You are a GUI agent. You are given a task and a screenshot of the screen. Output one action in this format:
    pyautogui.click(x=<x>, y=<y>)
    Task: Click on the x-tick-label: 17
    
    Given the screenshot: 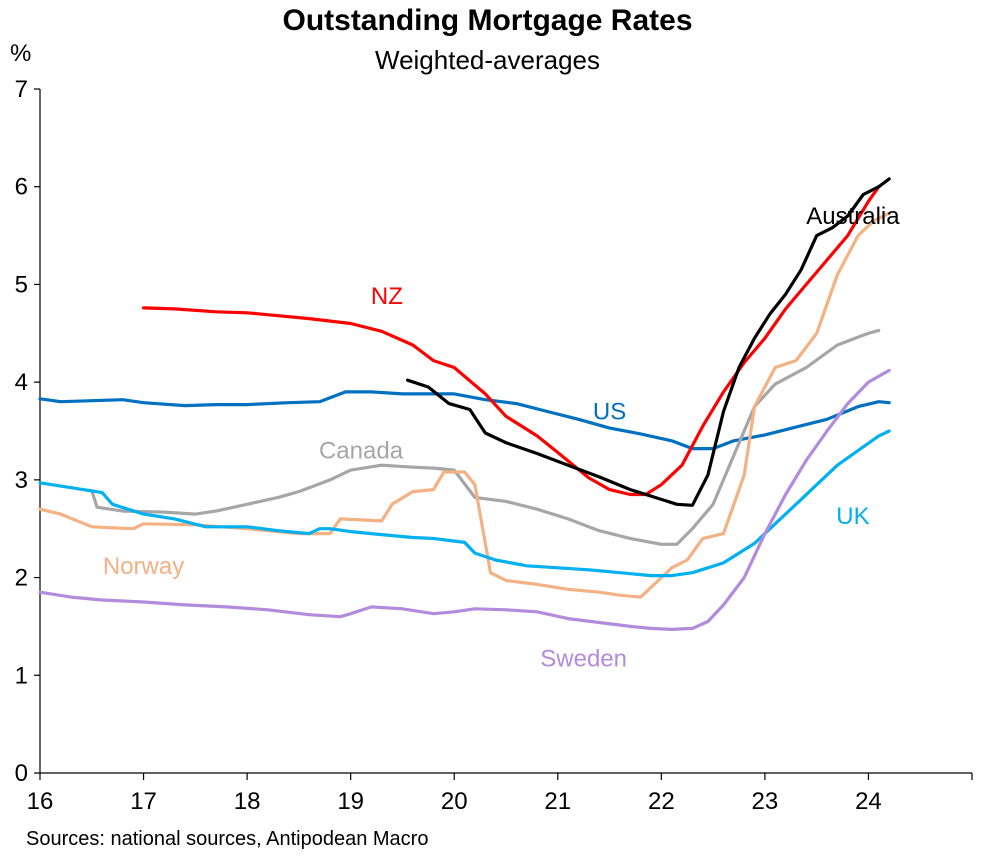 What is the action you would take?
    pyautogui.click(x=143, y=801)
    